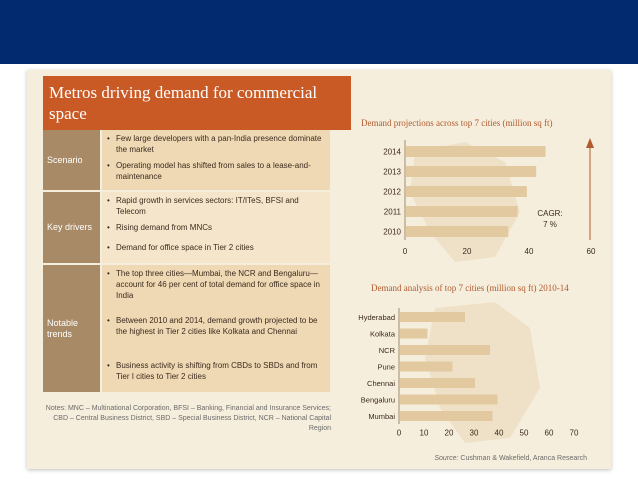 Image resolution: width=638 pixels, height=479 pixels. What do you see at coordinates (549, 213) in the screenshot?
I see `cagr-label: CAGR:` at bounding box center [549, 213].